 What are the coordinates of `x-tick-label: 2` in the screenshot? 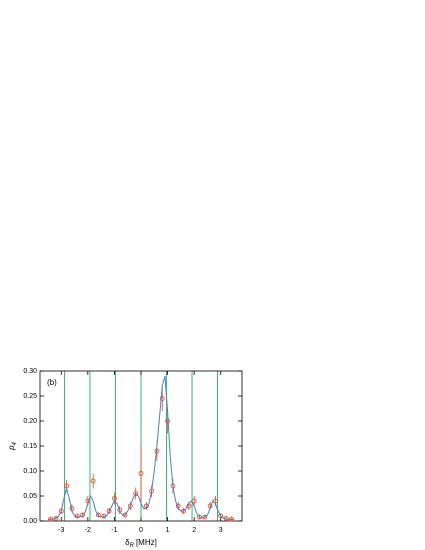 It's located at (194, 530).